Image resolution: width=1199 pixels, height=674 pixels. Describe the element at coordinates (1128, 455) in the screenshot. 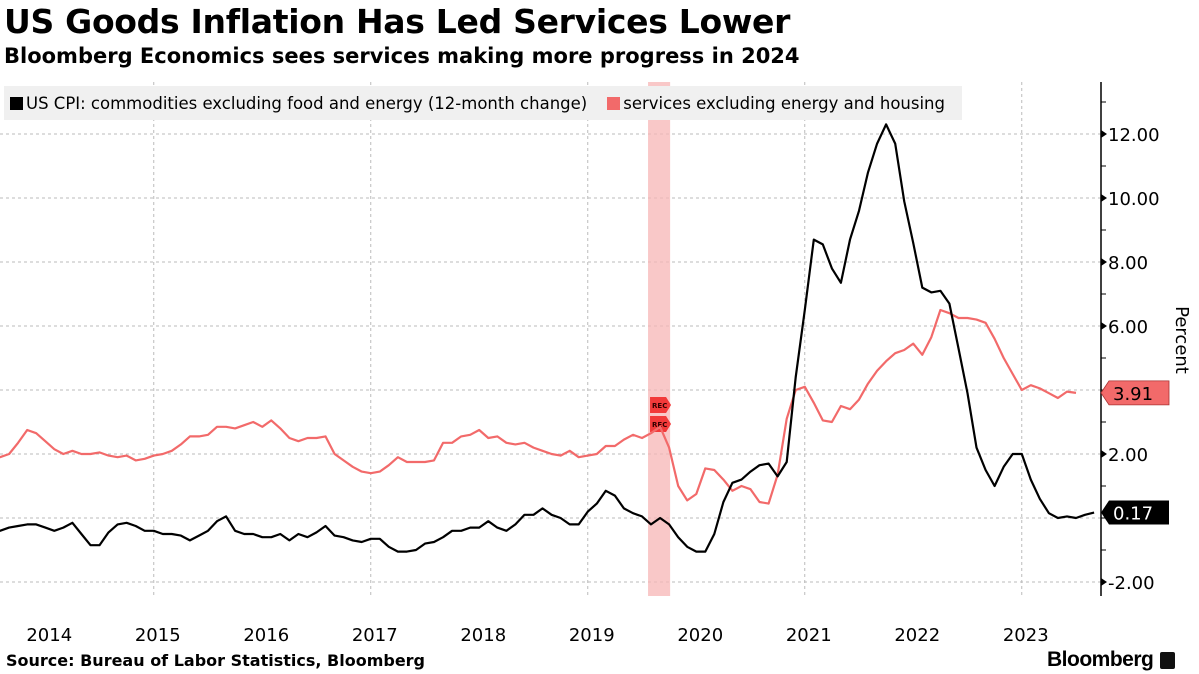

I see `y-tick-label: 2.00` at that location.